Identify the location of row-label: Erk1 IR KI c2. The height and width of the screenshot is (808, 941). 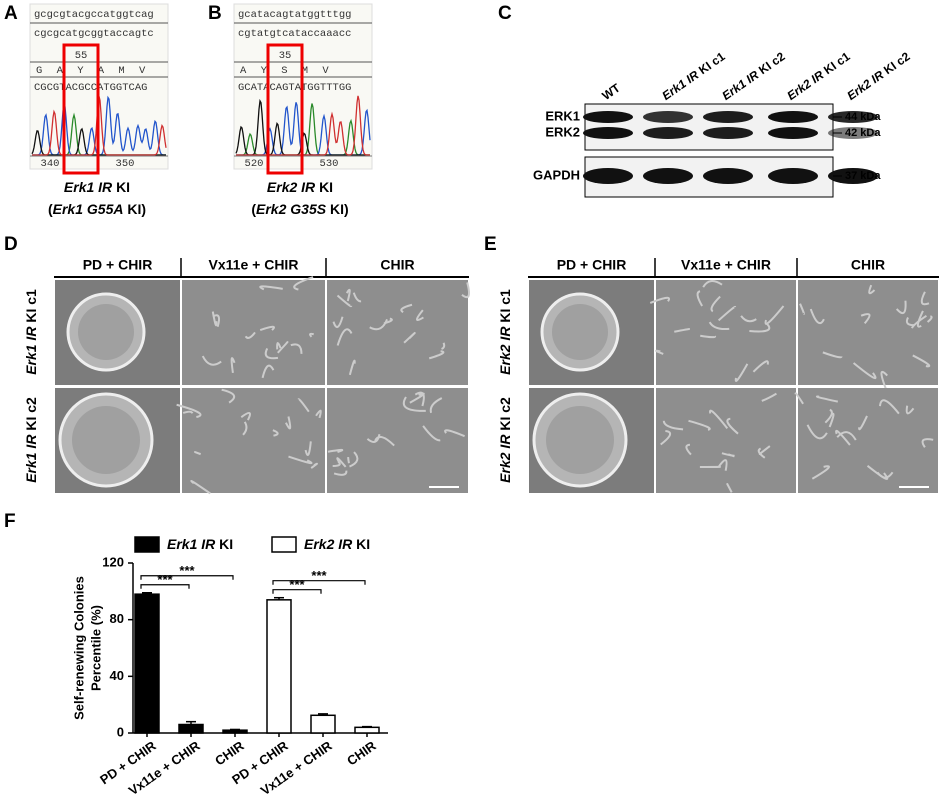
(31, 440).